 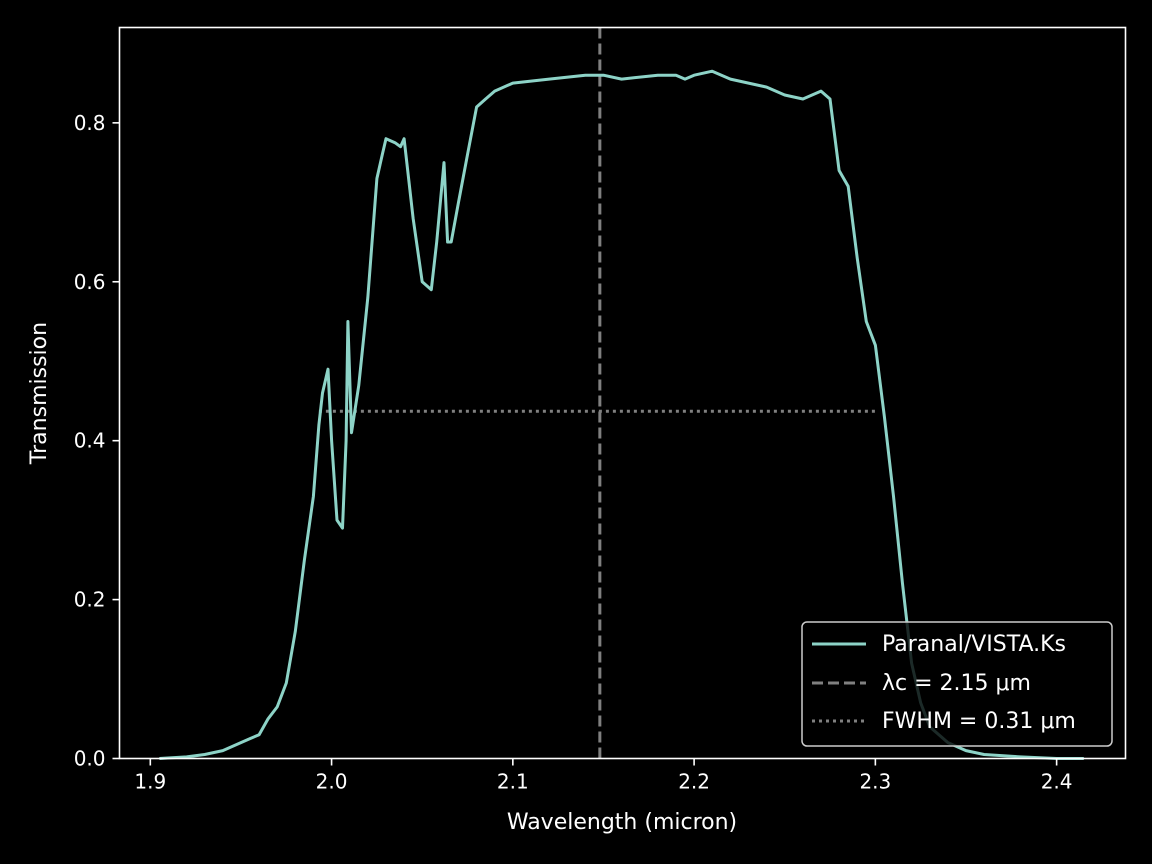 I want to click on legend-label-fwhm: FWHM = 0.31 μm, so click(x=979, y=721).